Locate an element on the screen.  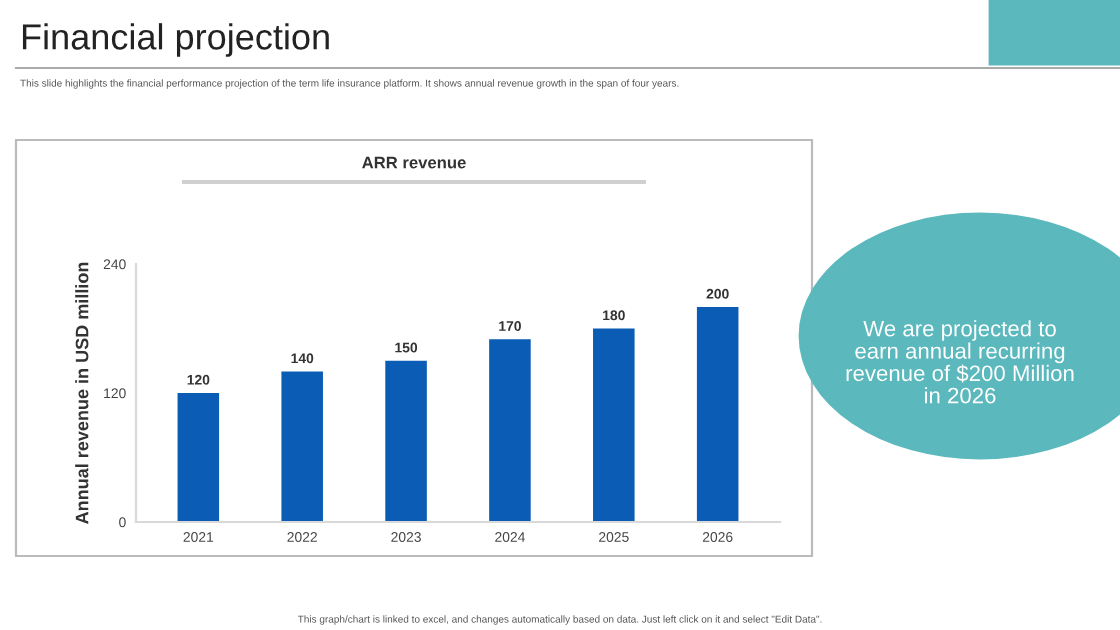
y-axis-title: Annual revenue in USD million is located at coordinates (82, 393).